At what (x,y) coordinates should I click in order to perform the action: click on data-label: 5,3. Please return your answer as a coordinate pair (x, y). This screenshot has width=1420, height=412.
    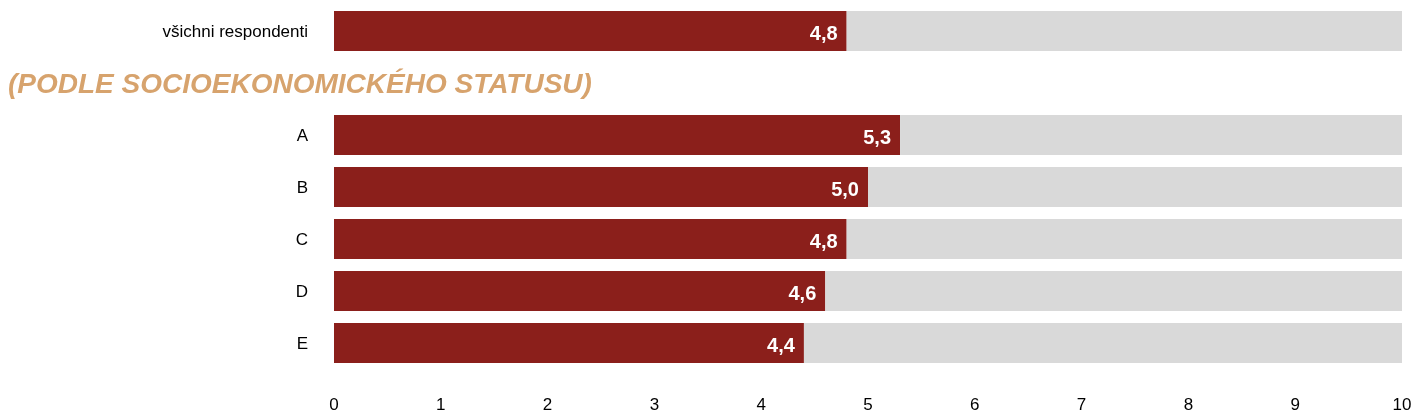
    Looking at the image, I should click on (877, 137).